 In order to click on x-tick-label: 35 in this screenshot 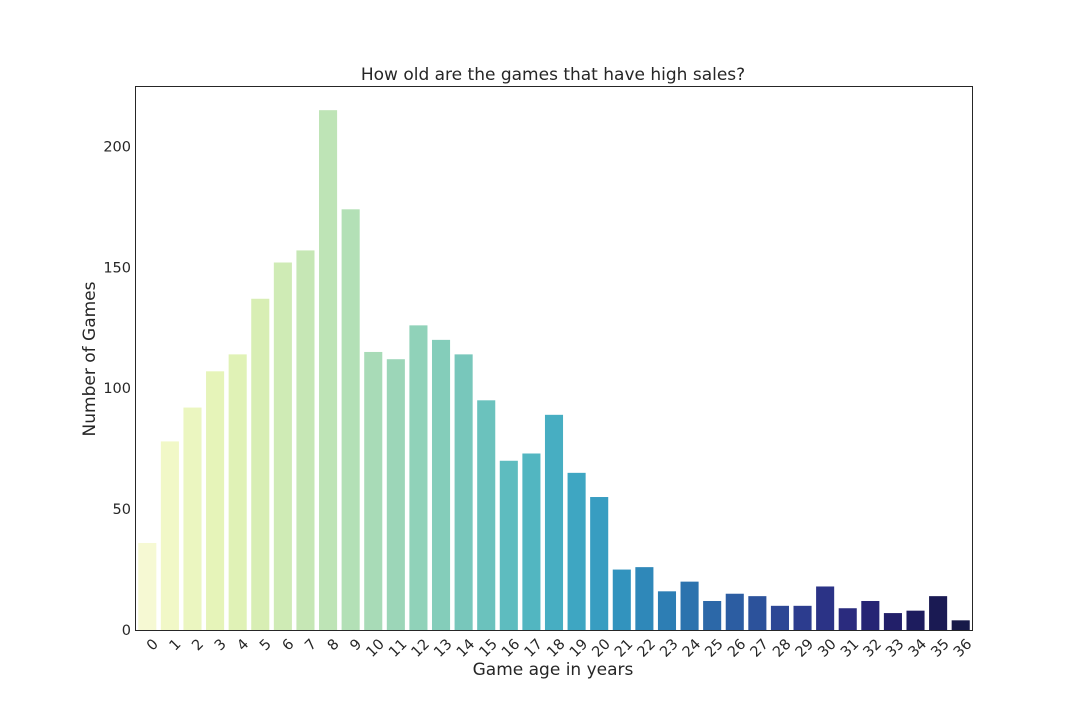, I will do `click(940, 648)`.